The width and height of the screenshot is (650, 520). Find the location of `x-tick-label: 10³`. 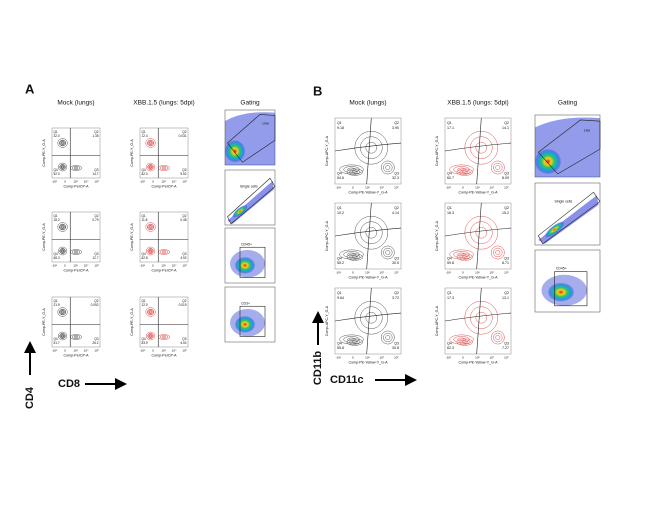

x-tick-label: 10³ is located at coordinates (477, 357).